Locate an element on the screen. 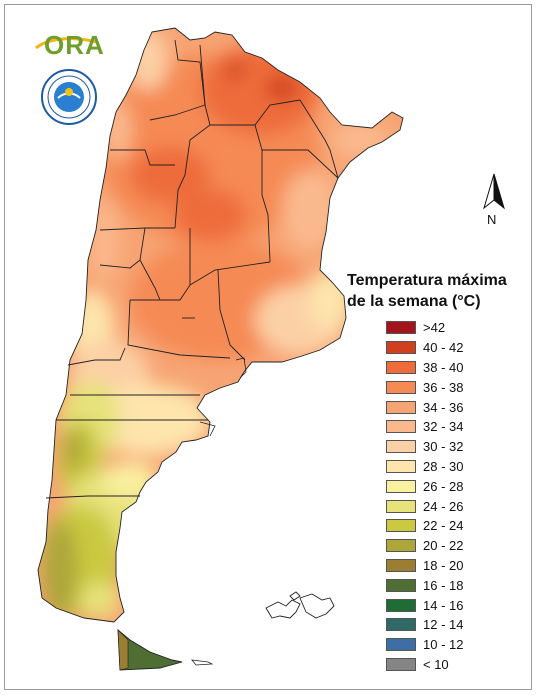  legend-item: 28 - 30 is located at coordinates (424, 467).